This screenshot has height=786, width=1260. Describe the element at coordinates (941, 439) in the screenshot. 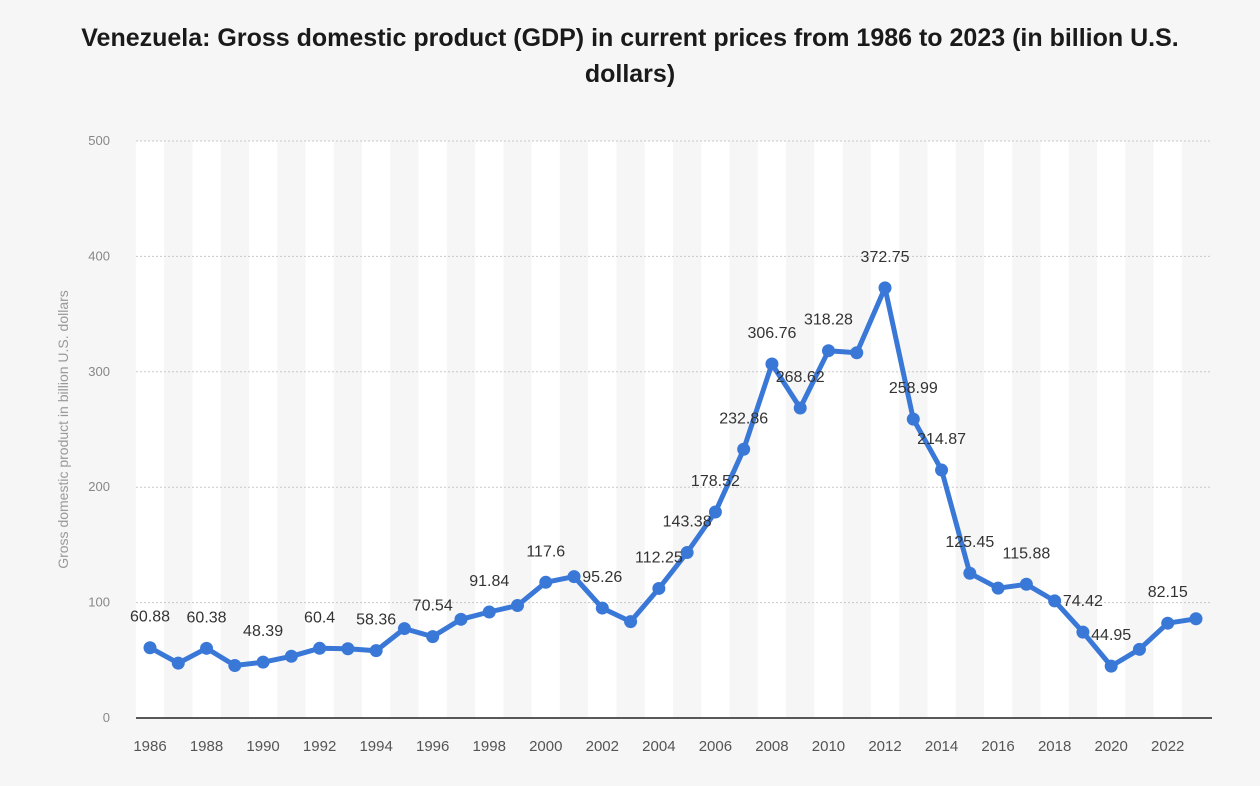

I see `data-label: 214.87` at that location.